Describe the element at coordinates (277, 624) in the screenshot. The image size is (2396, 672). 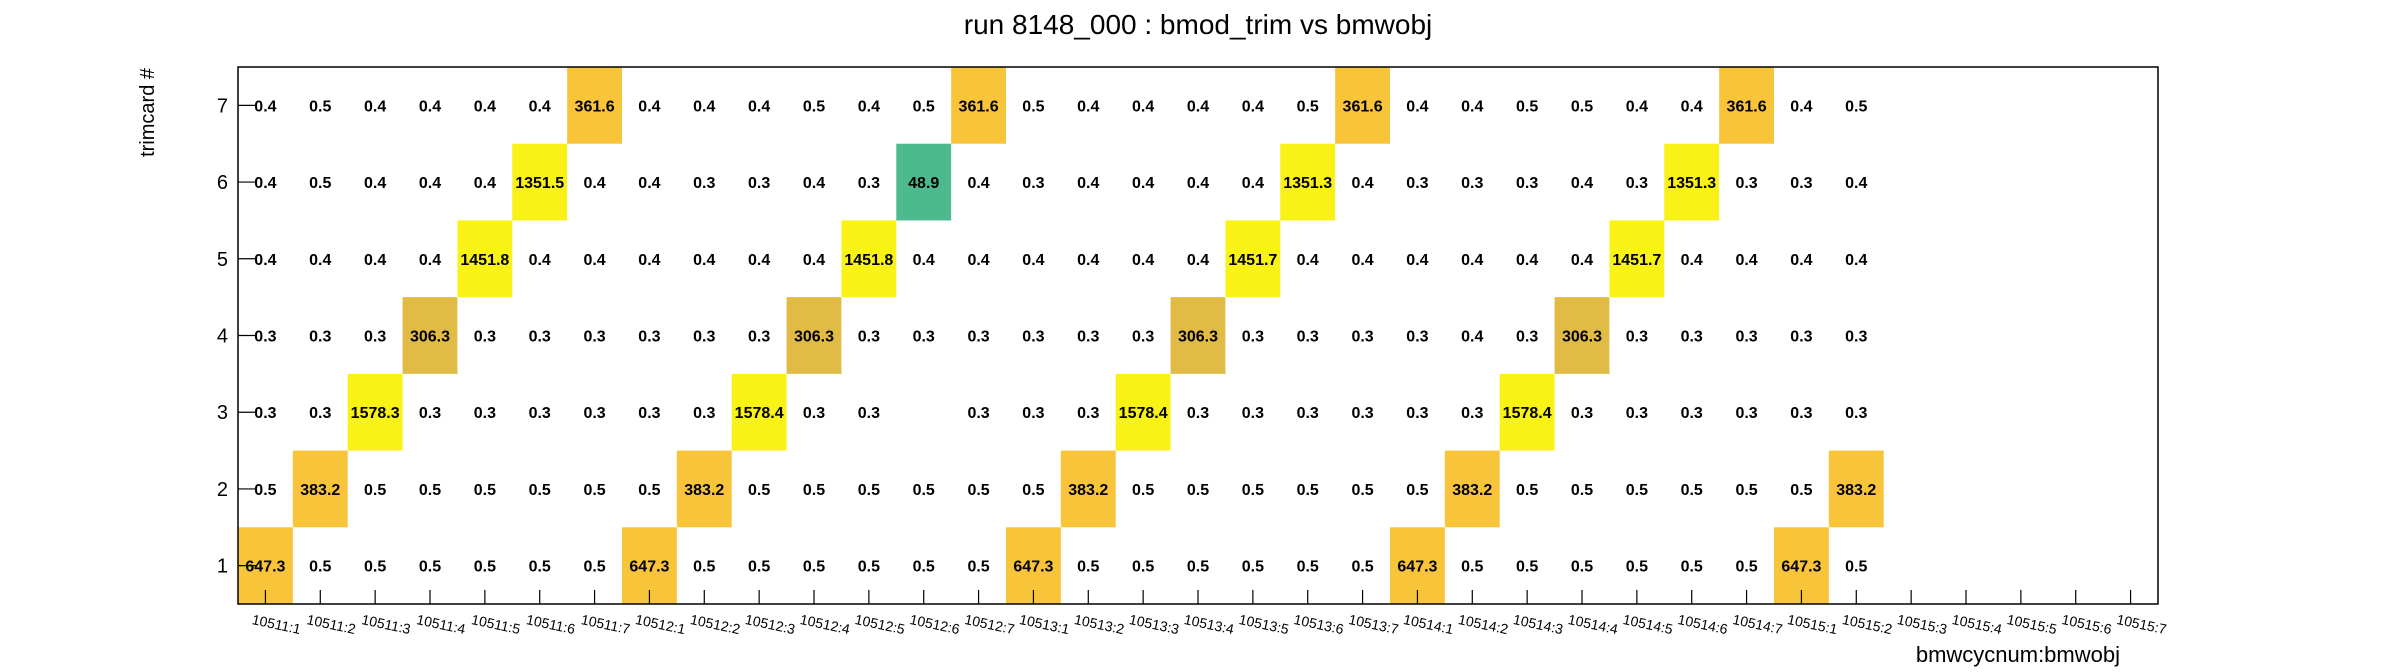
I see `x-tick-label: 10511:1` at that location.